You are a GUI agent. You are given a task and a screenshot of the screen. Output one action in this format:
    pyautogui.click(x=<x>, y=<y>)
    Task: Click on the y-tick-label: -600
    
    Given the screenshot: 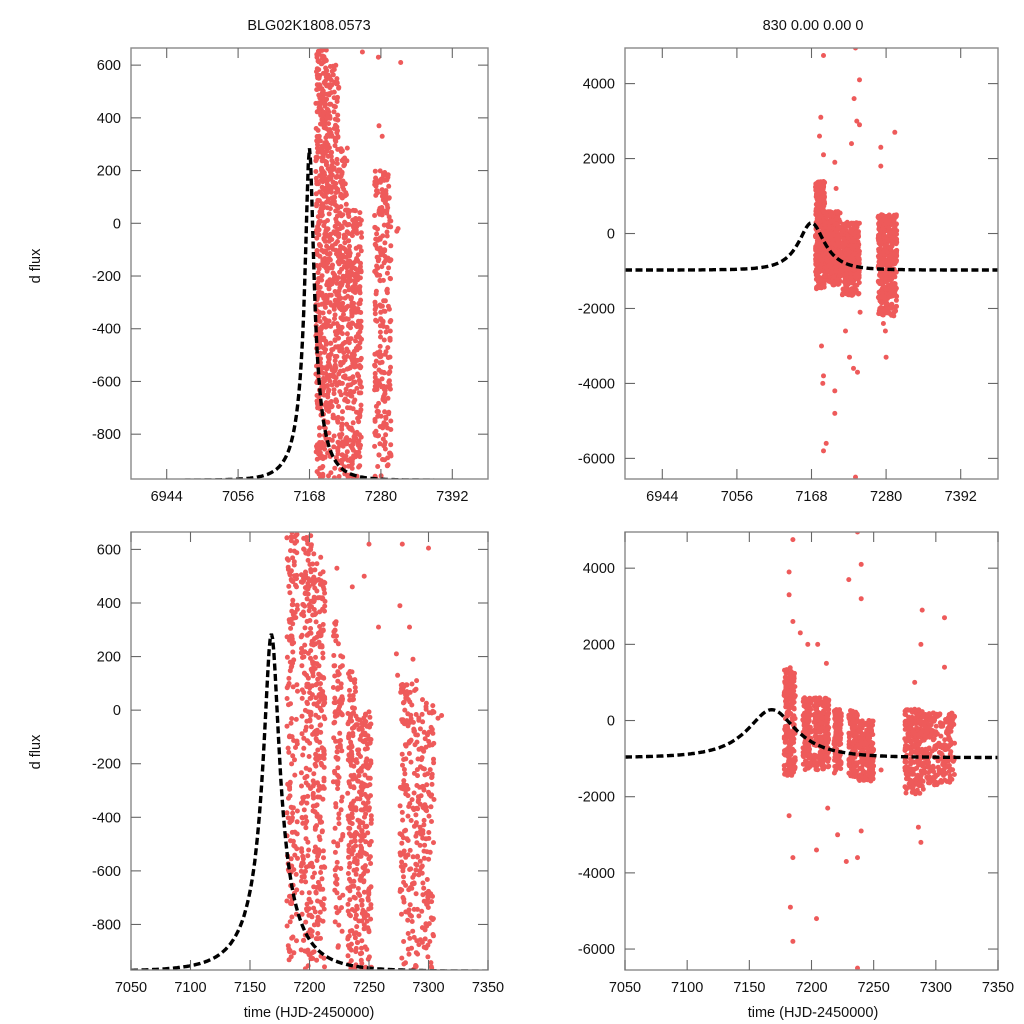 What is the action you would take?
    pyautogui.click(x=106, y=382)
    